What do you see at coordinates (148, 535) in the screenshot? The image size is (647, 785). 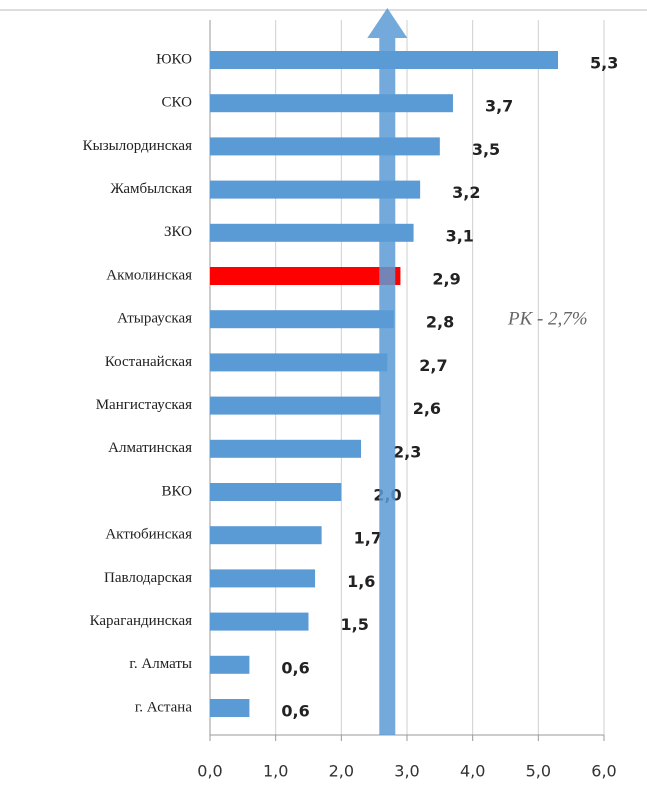 I see `category-label: Актюбинская` at bounding box center [148, 535].